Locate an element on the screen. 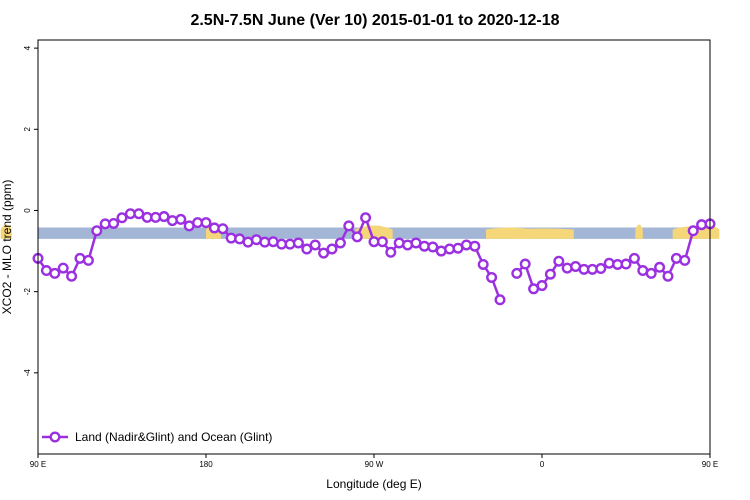 This screenshot has width=750, height=500. y-tick-label: 0 is located at coordinates (27, 210).